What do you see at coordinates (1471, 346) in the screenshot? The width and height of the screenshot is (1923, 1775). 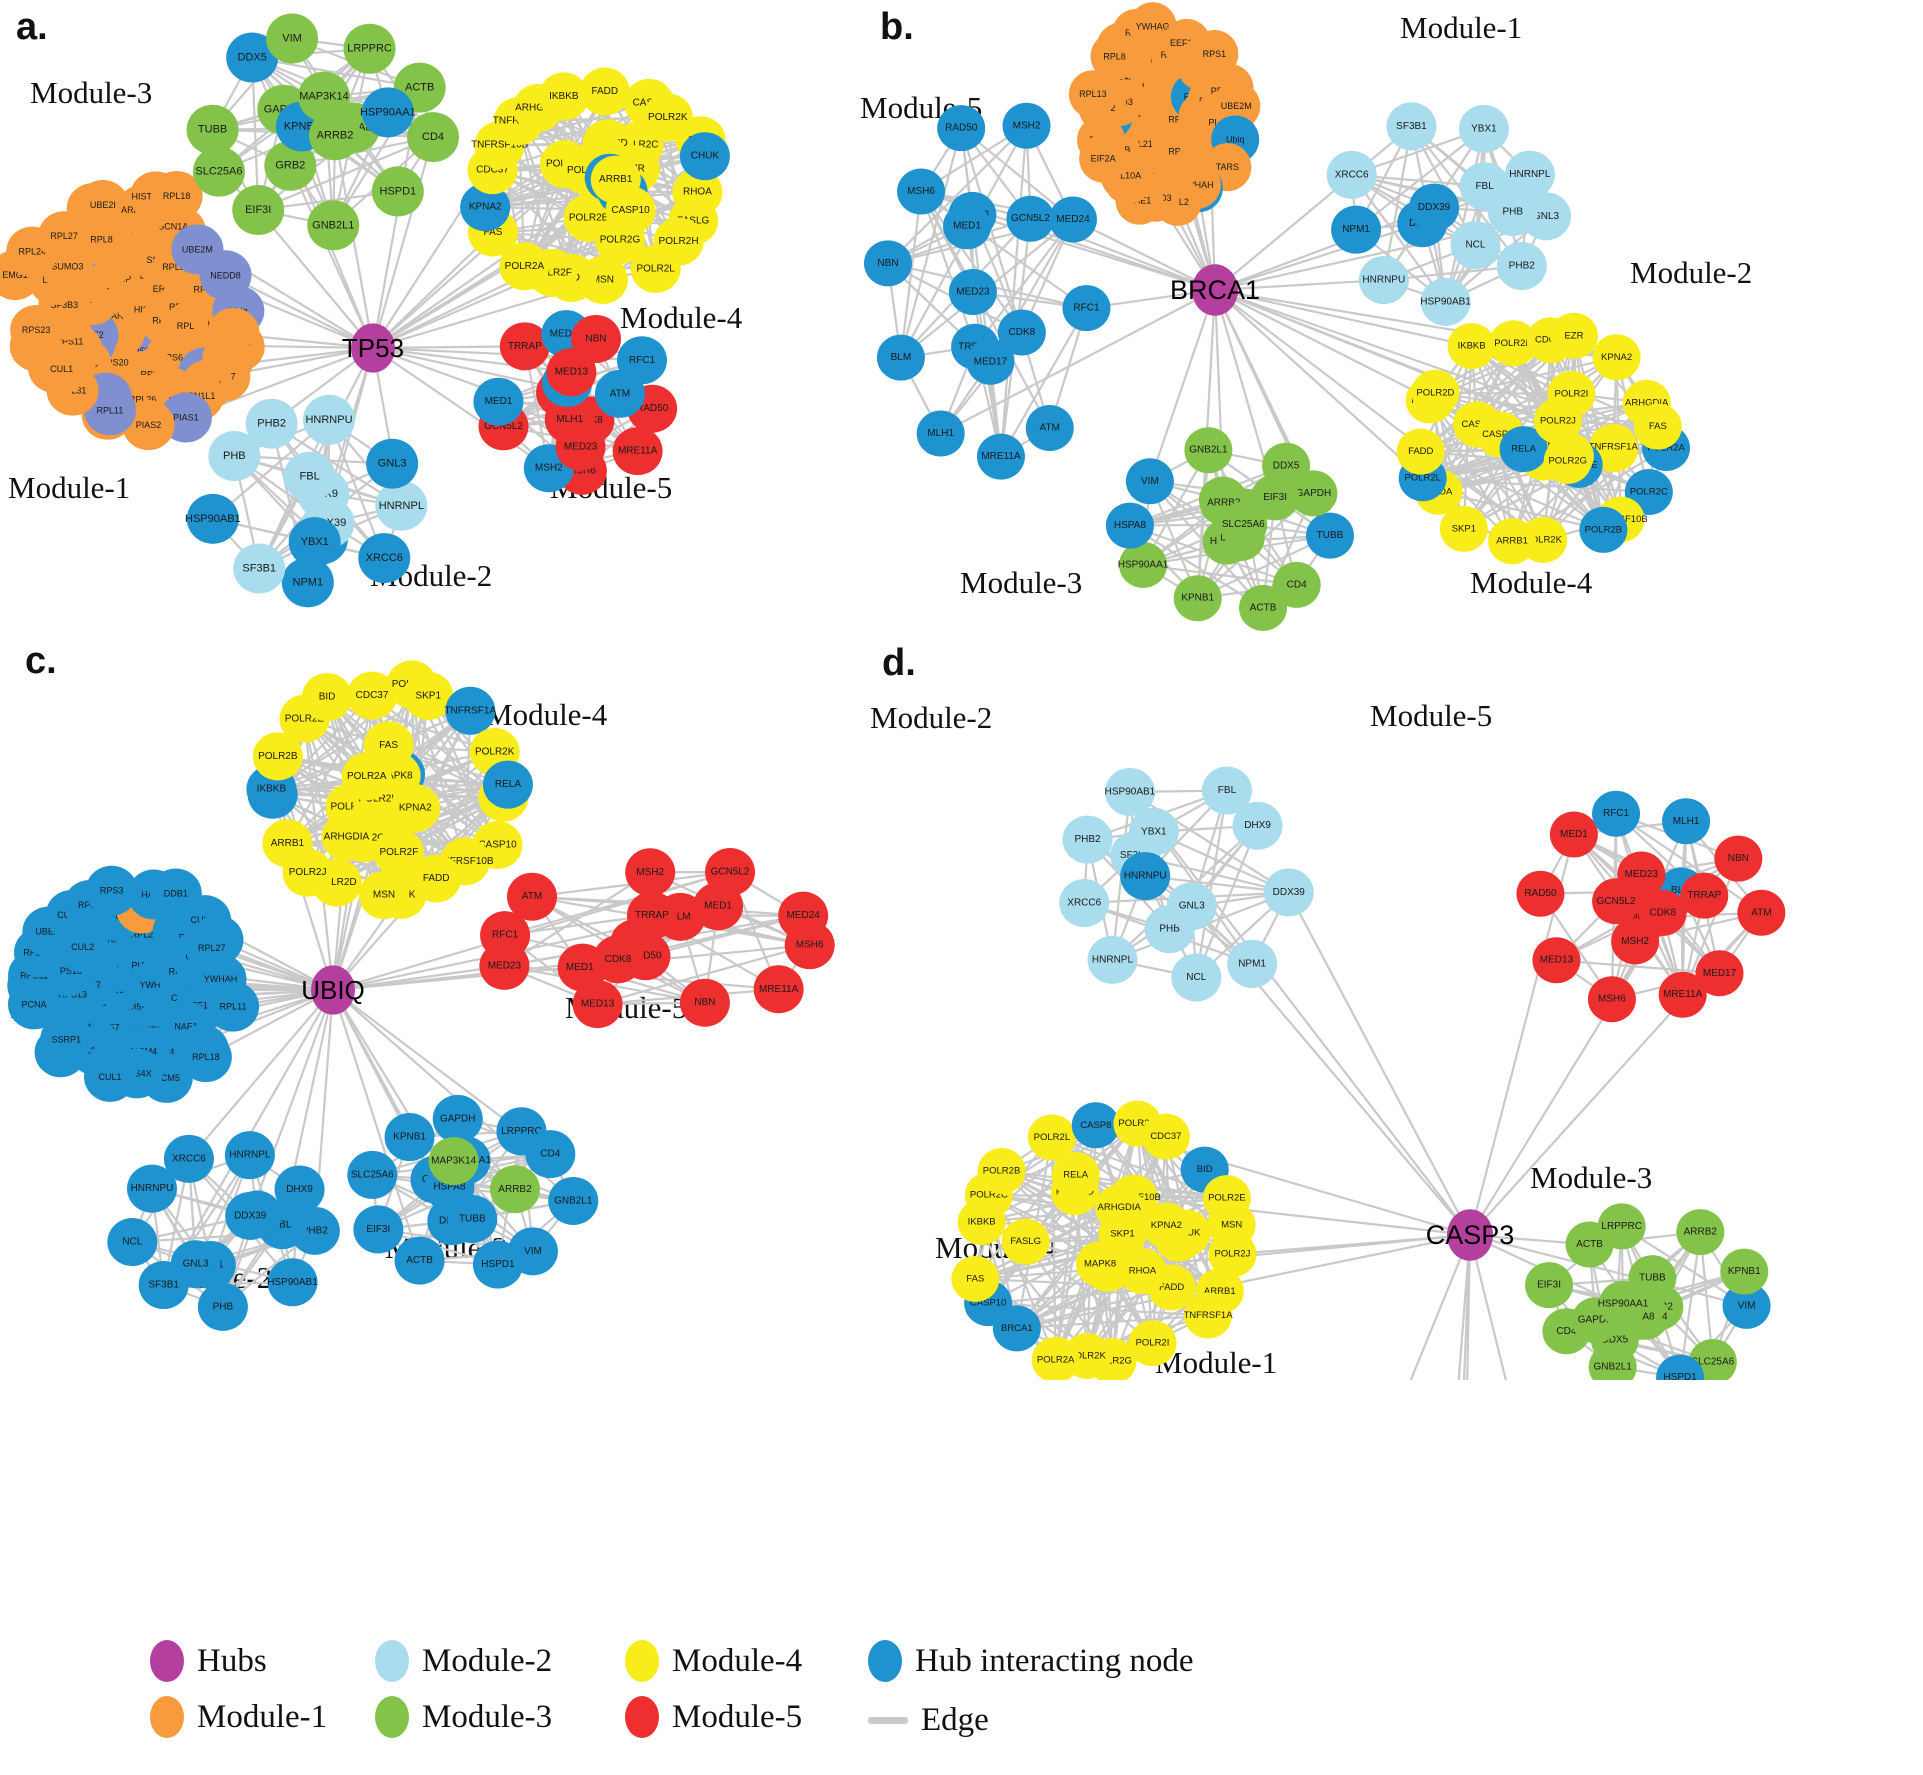 I see `node-ikbkb` at bounding box center [1471, 346].